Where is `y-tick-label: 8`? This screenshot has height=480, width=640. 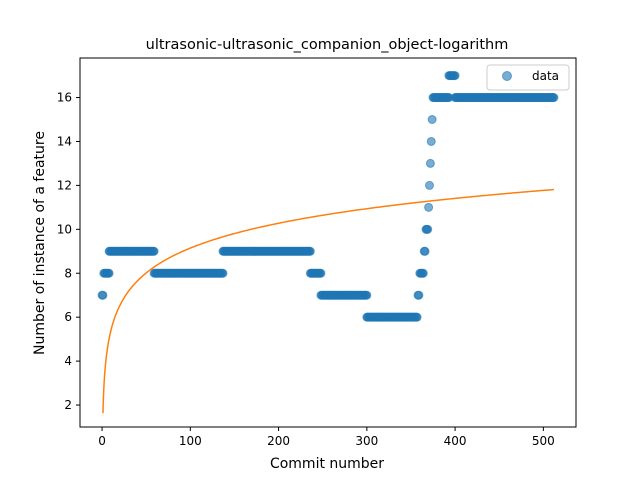
y-tick-label: 8 is located at coordinates (68, 273).